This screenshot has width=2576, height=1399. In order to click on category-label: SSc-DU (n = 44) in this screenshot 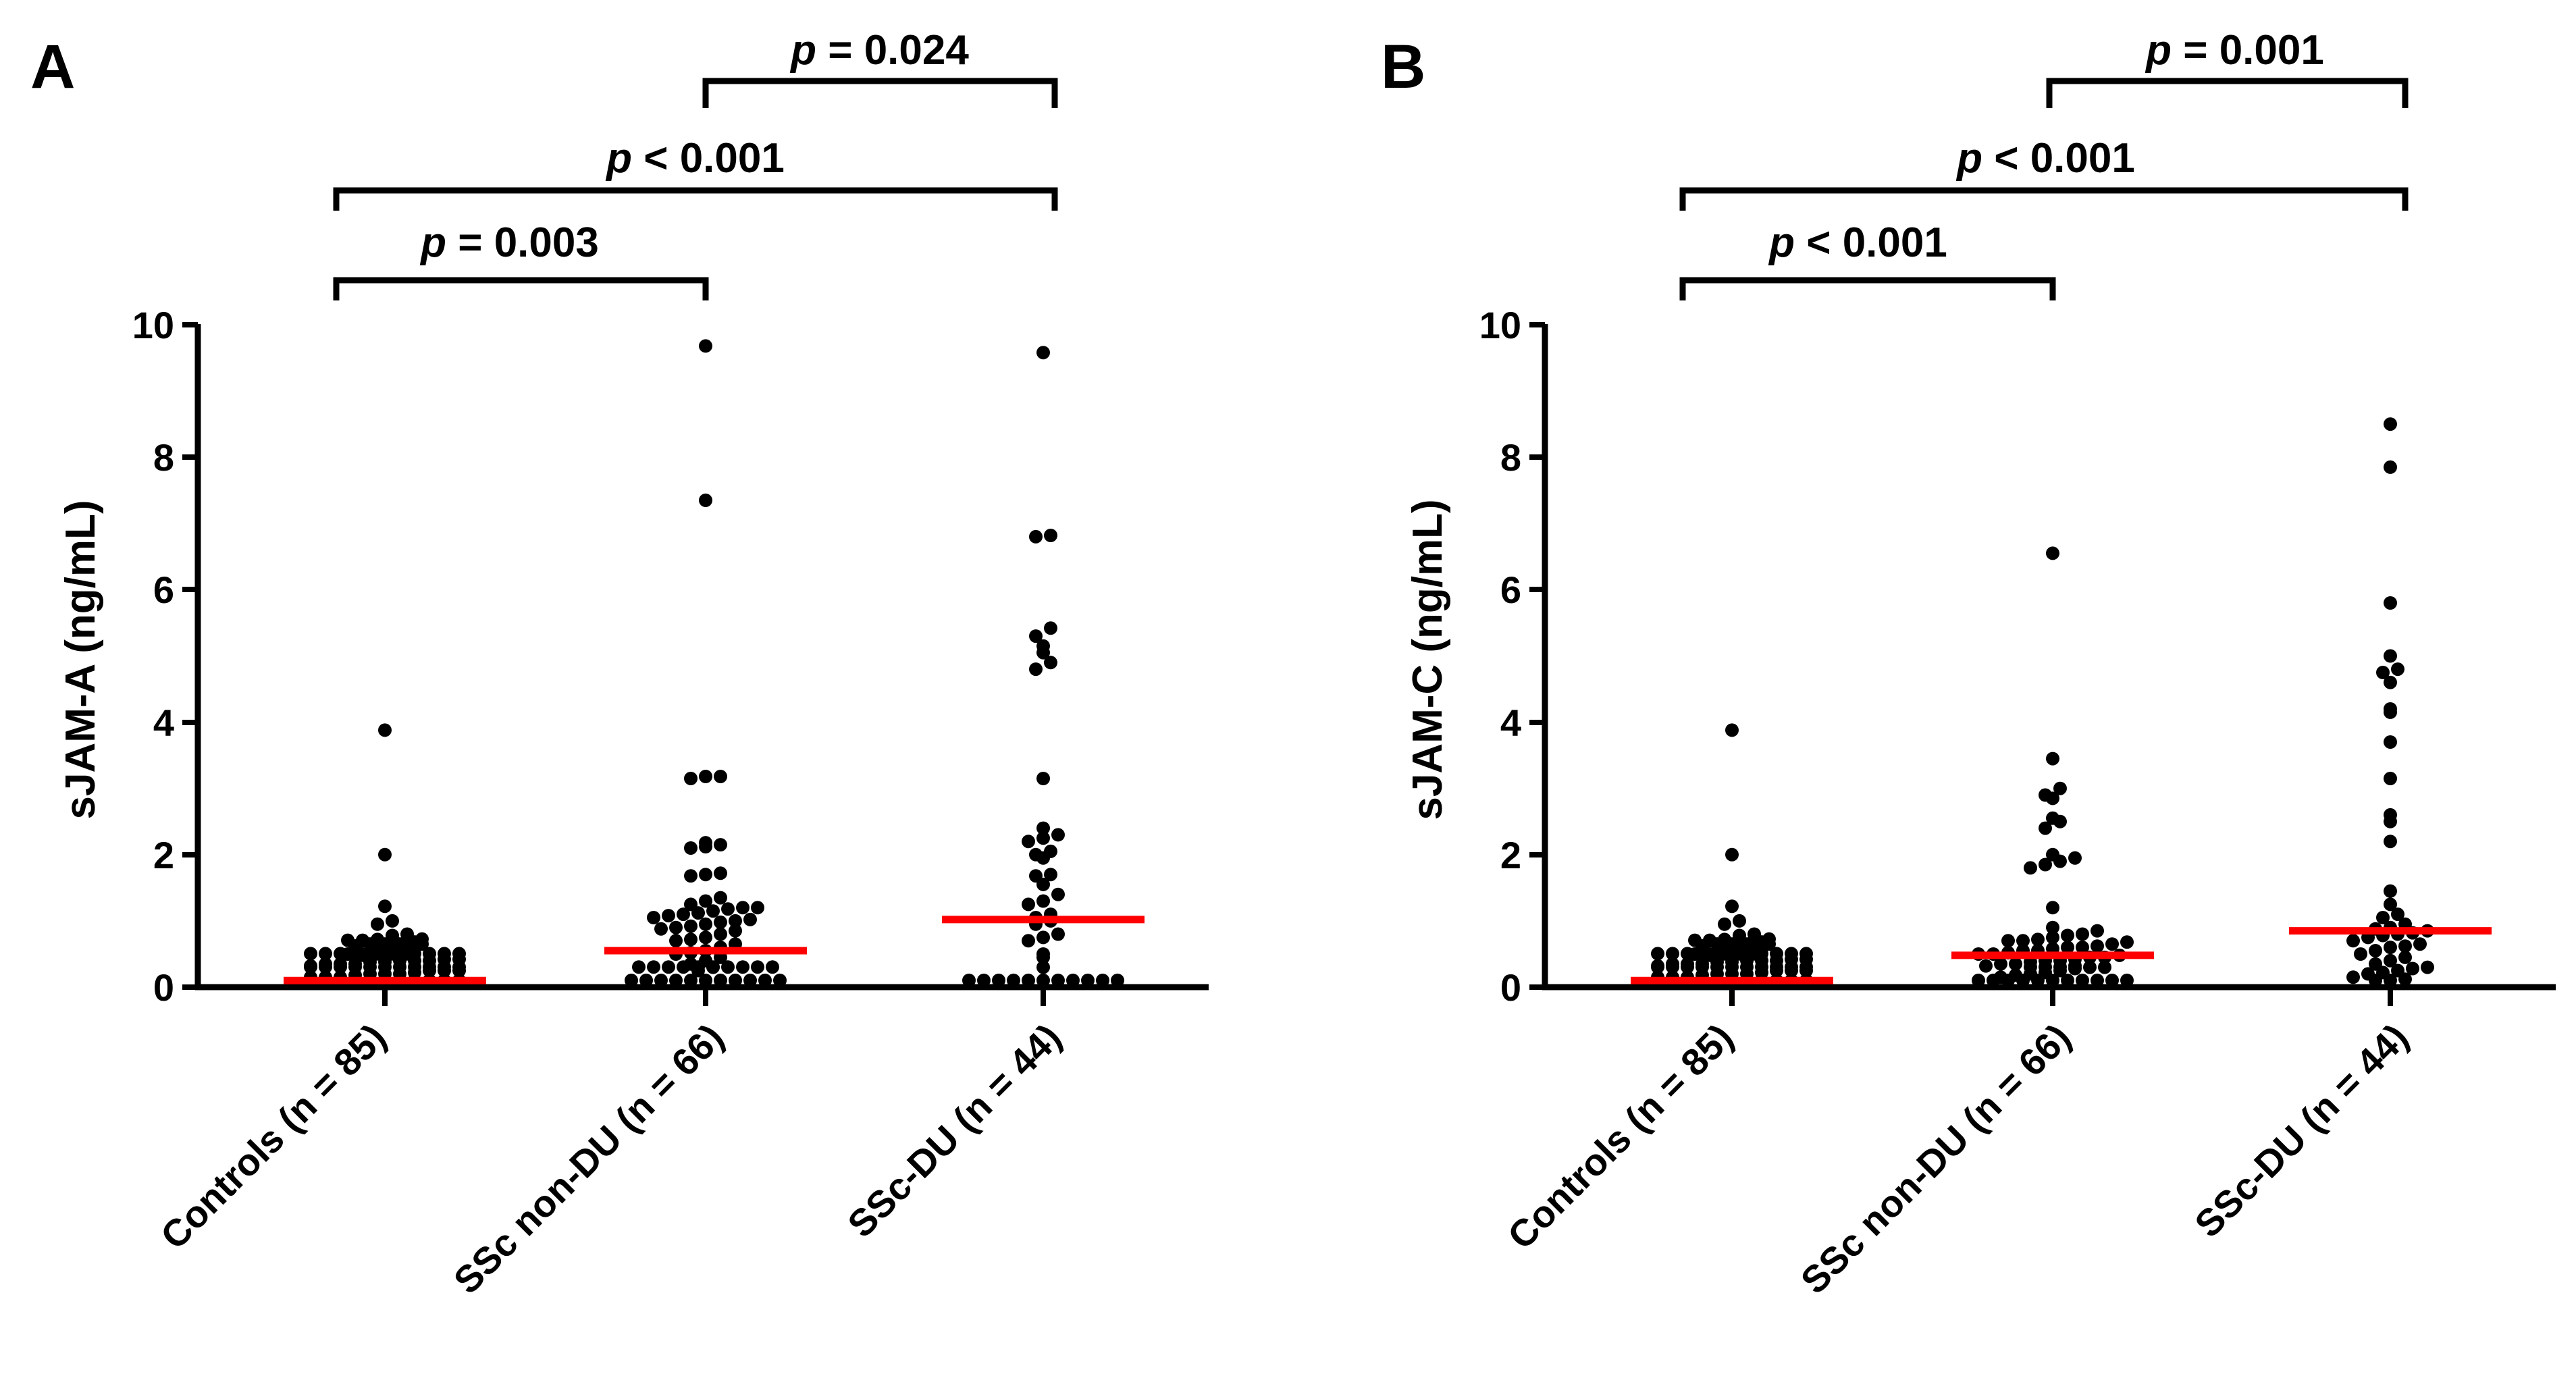, I will do `click(2301, 1130)`.